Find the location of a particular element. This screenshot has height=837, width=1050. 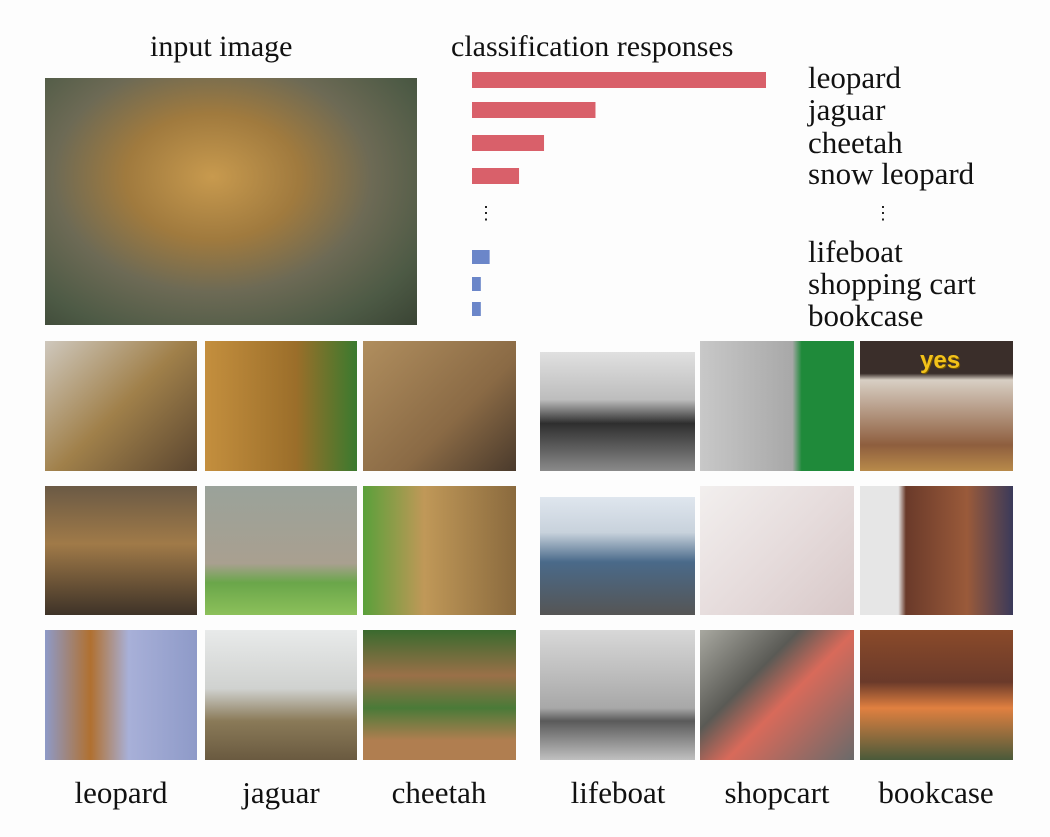

column-label-shopcart: shopcart is located at coordinates (777, 792).